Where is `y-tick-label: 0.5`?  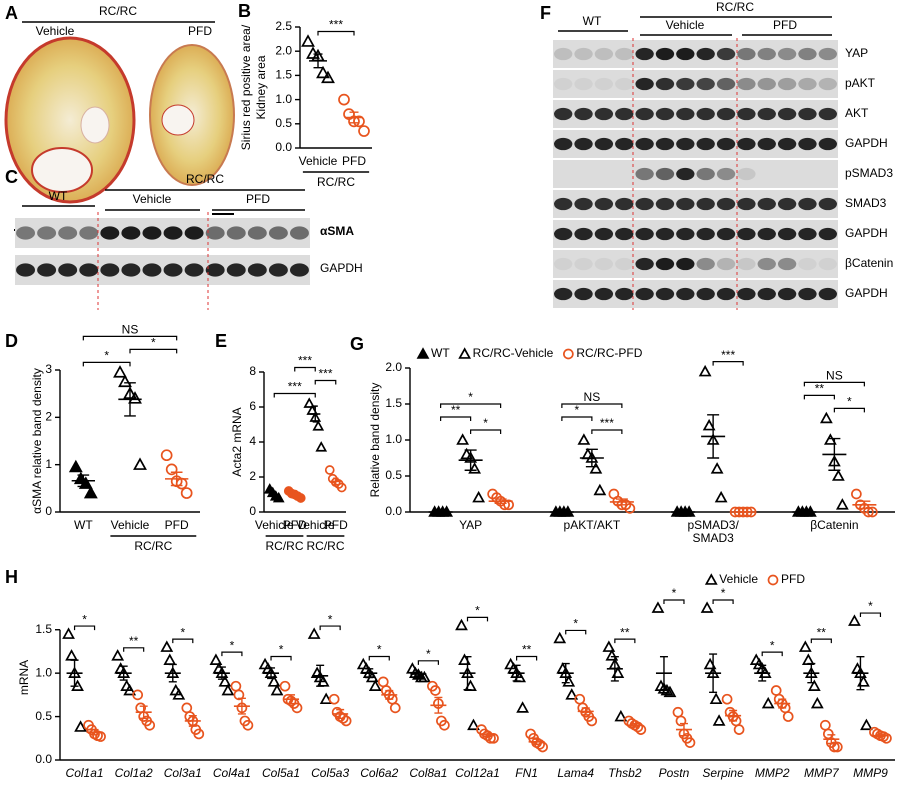
y-tick-label: 0.5 is located at coordinates (283, 123).